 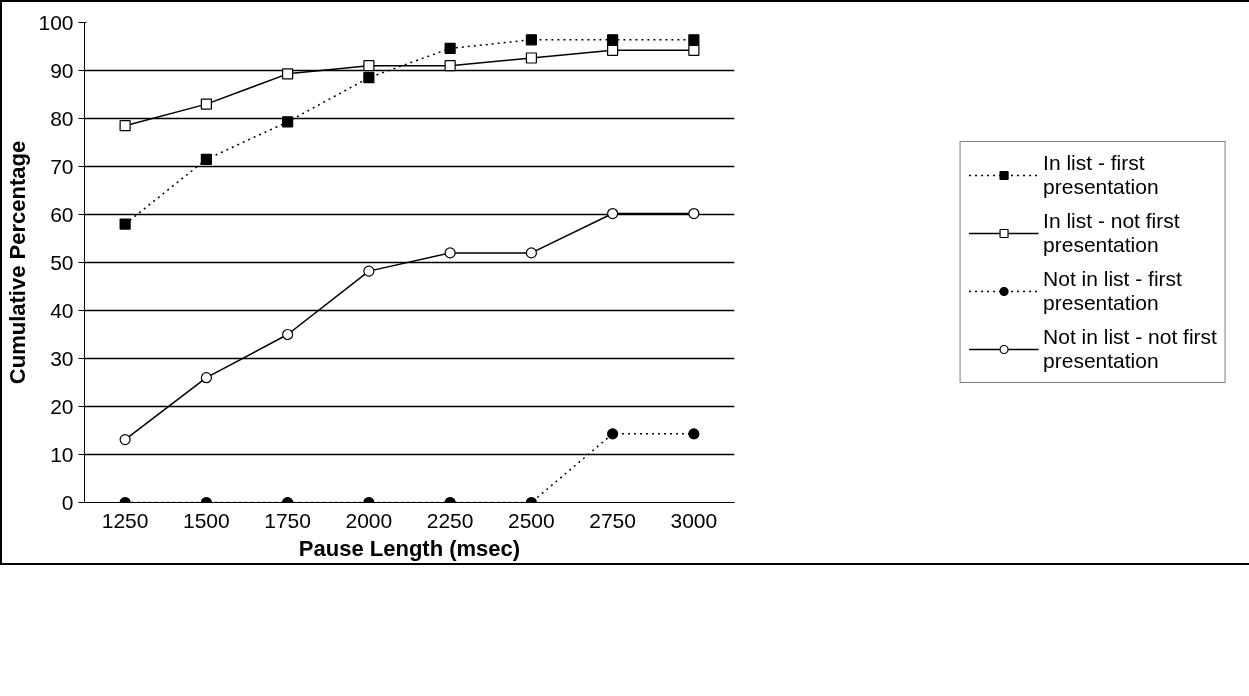 I want to click on legend-label: In list - first presentation, so click(x=1101, y=175).